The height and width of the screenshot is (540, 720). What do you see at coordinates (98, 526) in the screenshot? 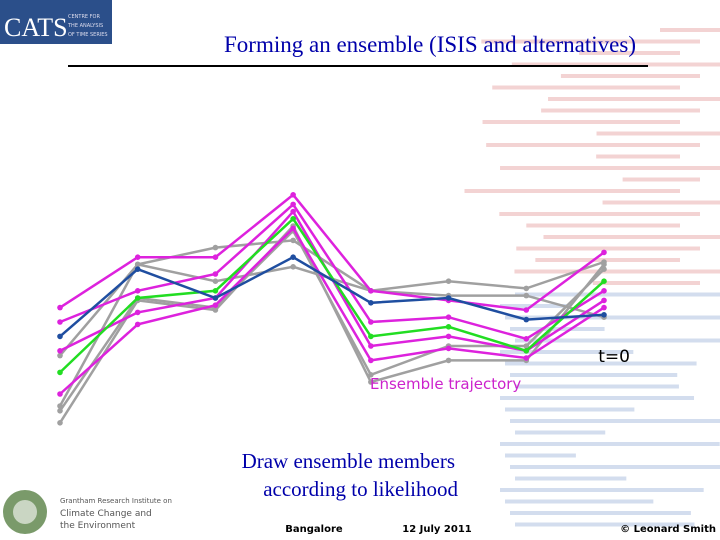
I see `institute-name: the Environment` at bounding box center [98, 526].